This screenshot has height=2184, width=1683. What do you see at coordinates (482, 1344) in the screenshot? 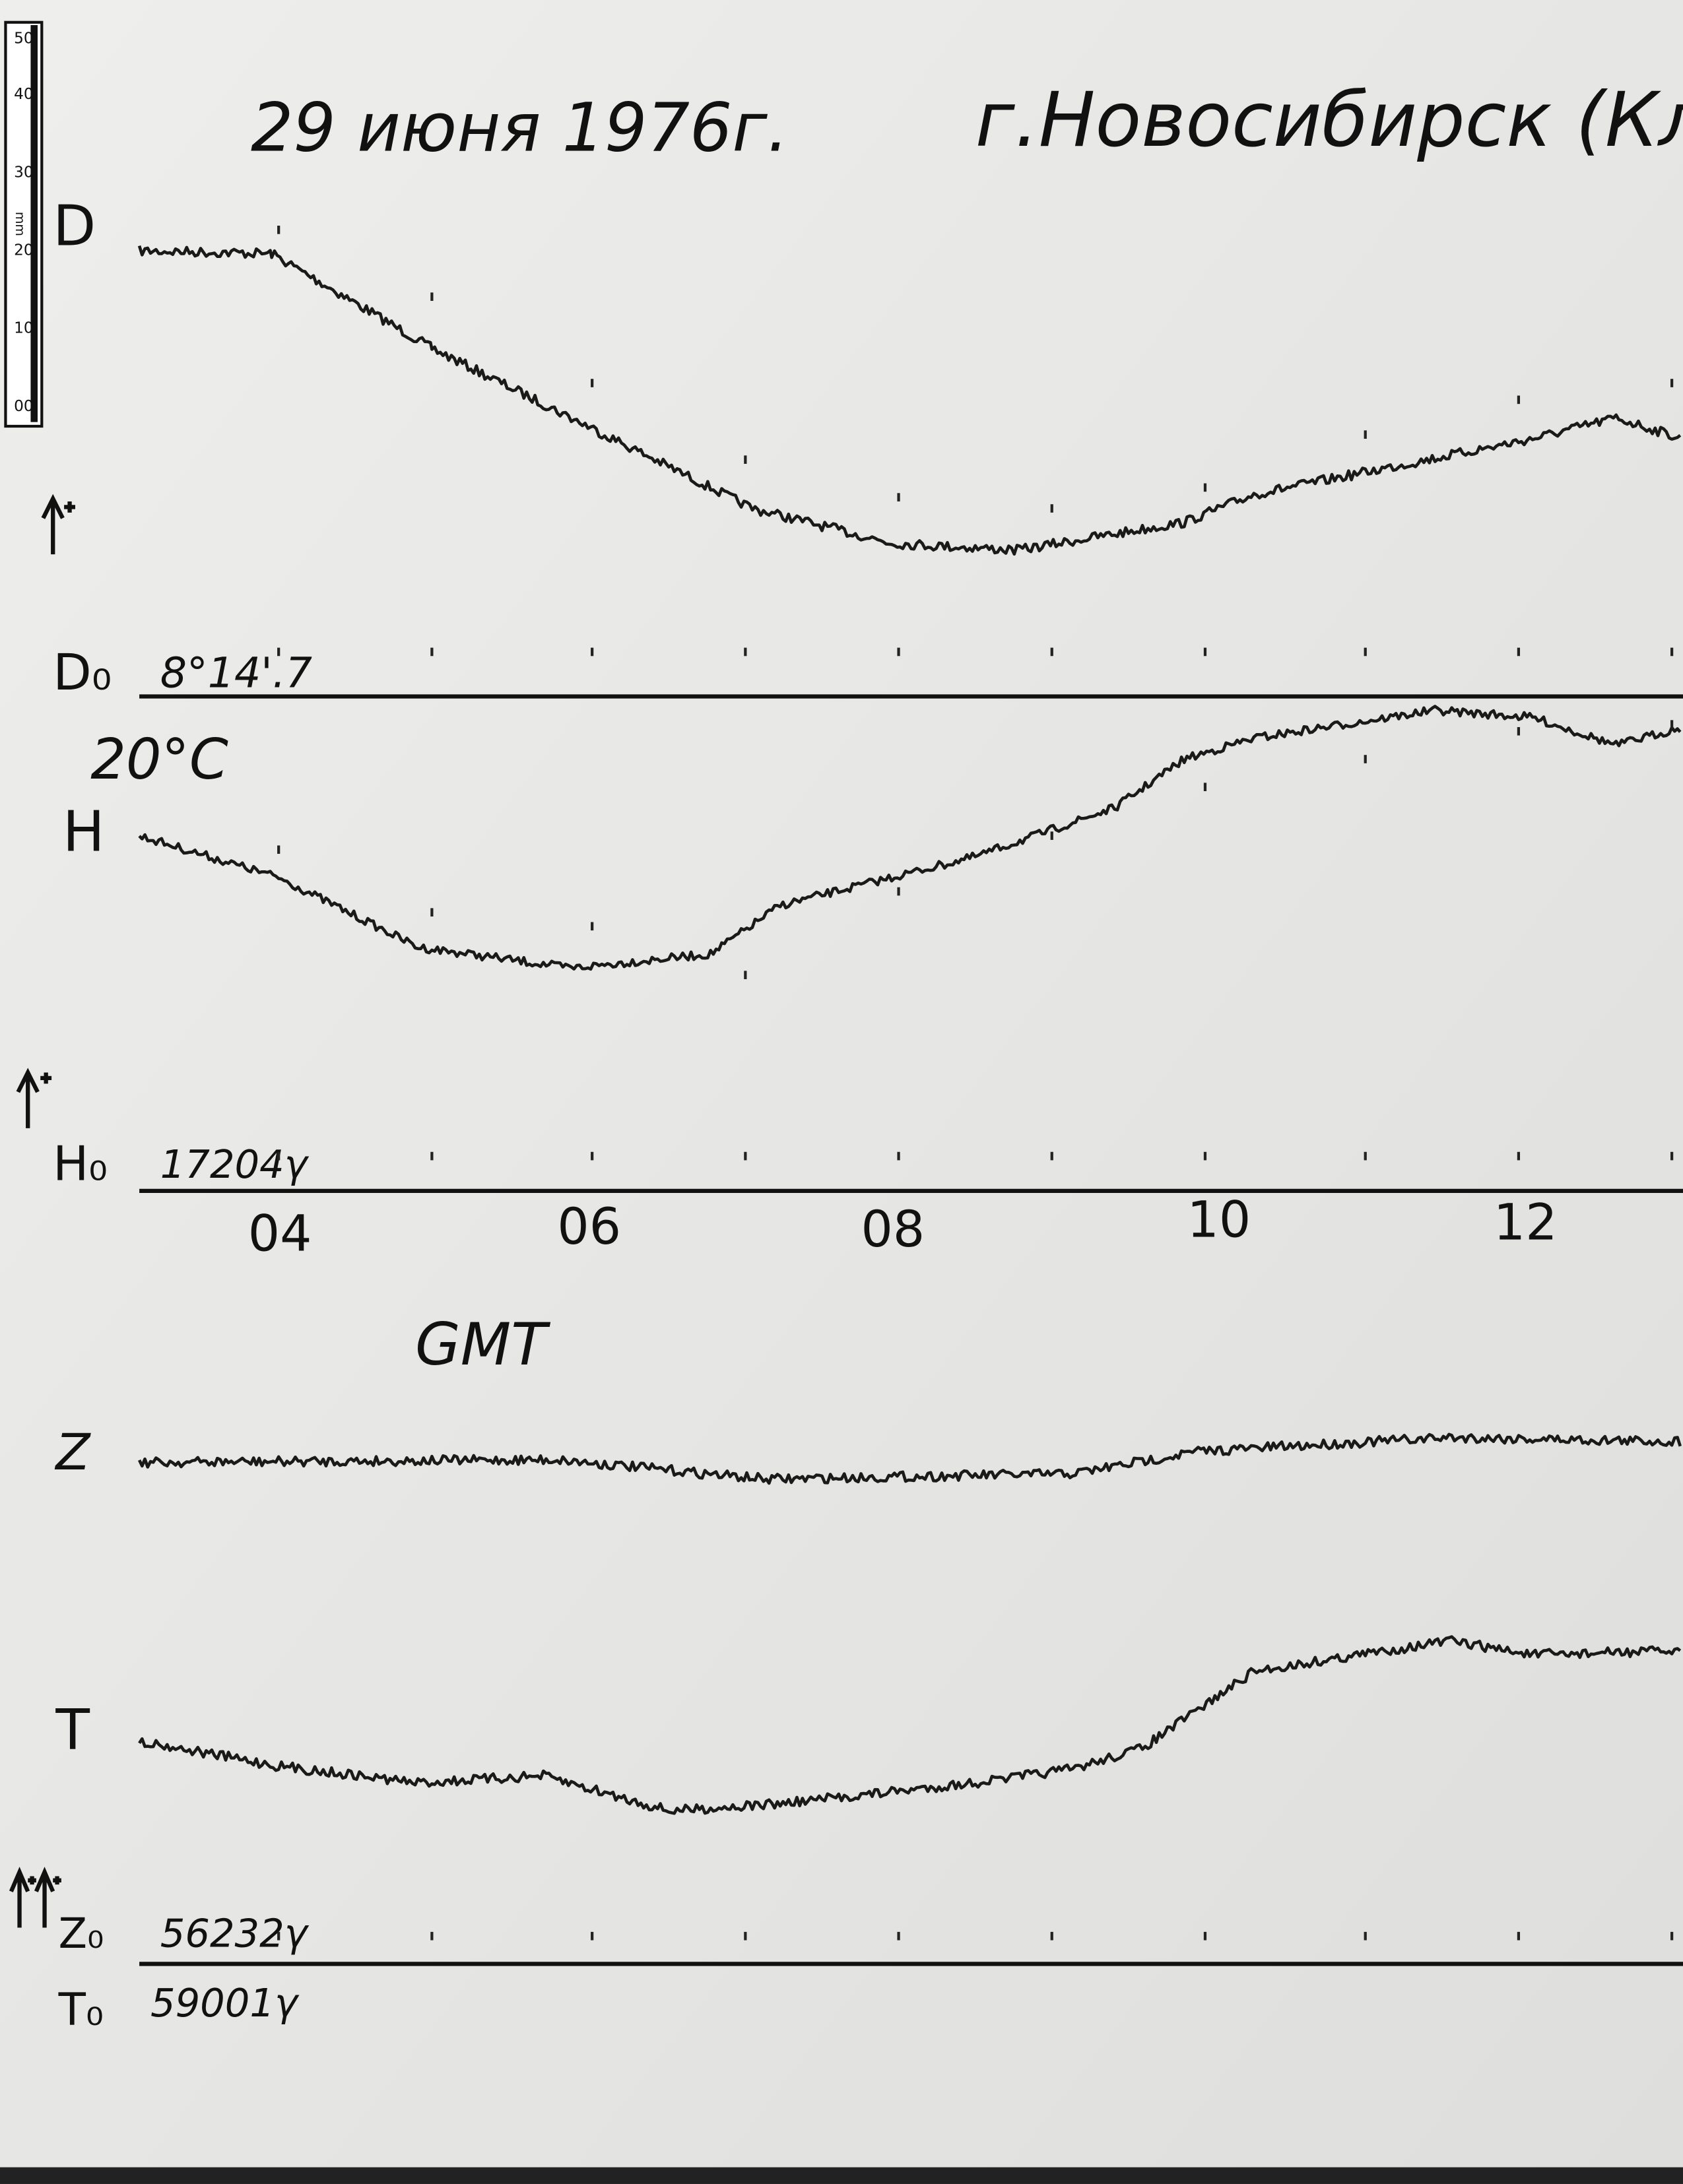
I see `time-unit: GMT` at bounding box center [482, 1344].